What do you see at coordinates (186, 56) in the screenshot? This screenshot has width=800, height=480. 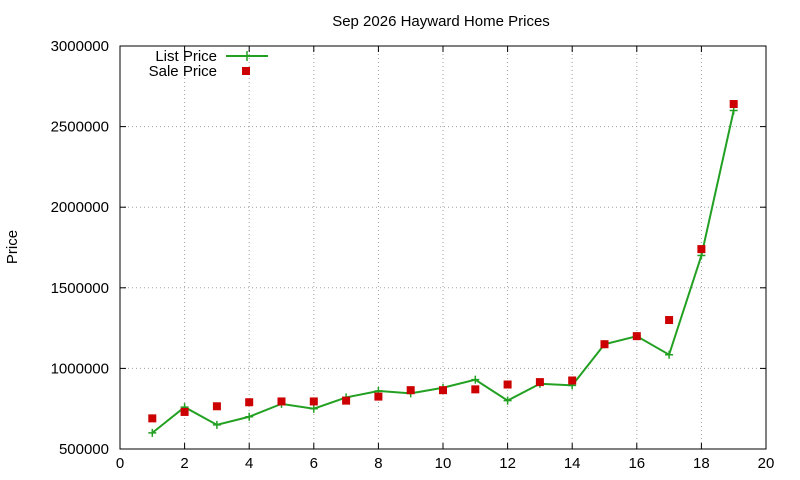 I see `legend-label-list-price: List Price` at bounding box center [186, 56].